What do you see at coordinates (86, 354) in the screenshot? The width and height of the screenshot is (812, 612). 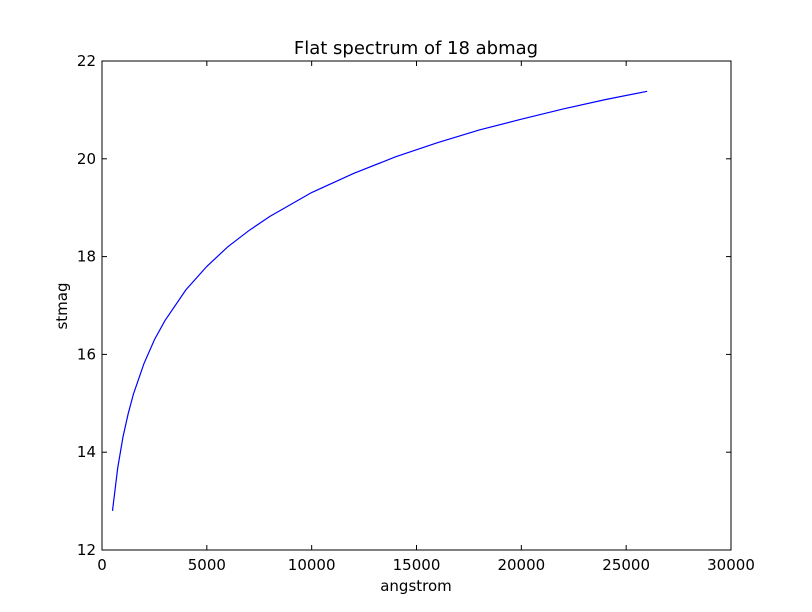 I see `y-tick-label: 16` at bounding box center [86, 354].